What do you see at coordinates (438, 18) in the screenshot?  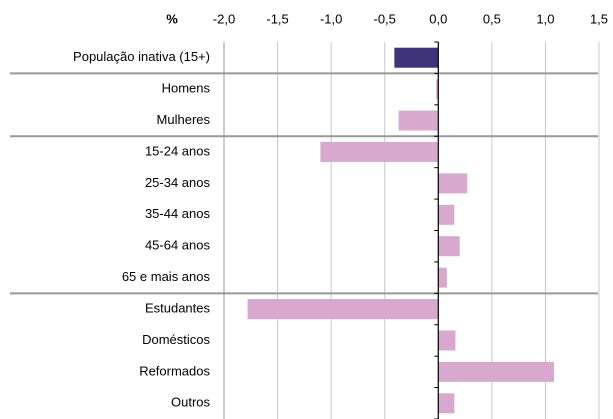 I see `x-tick-label: 0,0` at bounding box center [438, 18].